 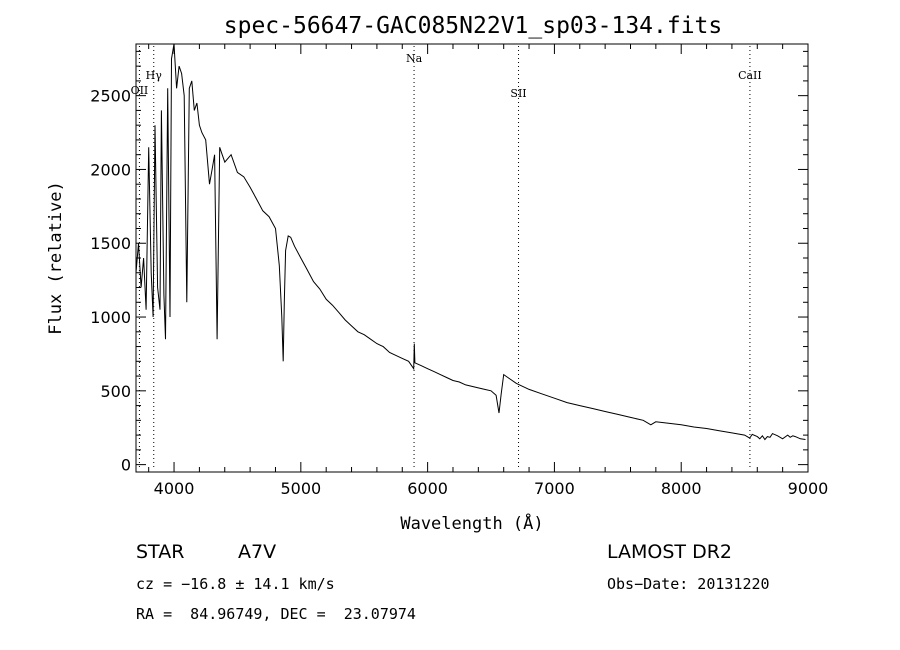 What do you see at coordinates (669, 552) in the screenshot?
I see `survey-label: LAMOST DR2` at bounding box center [669, 552].